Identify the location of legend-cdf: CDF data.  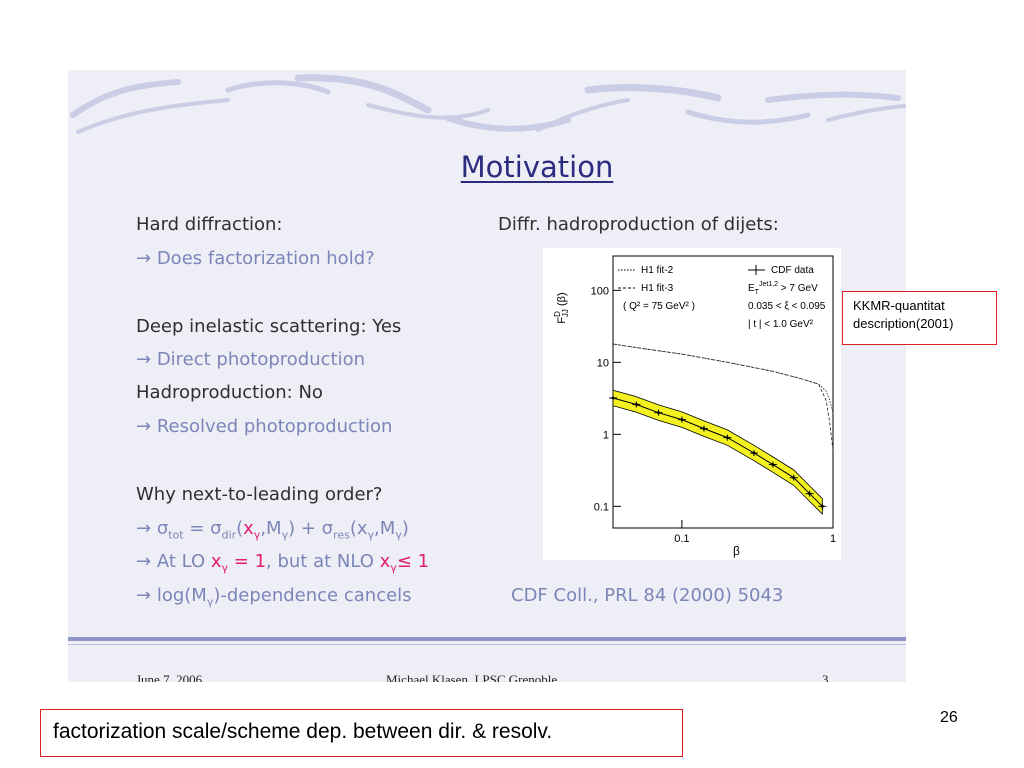
(792, 270).